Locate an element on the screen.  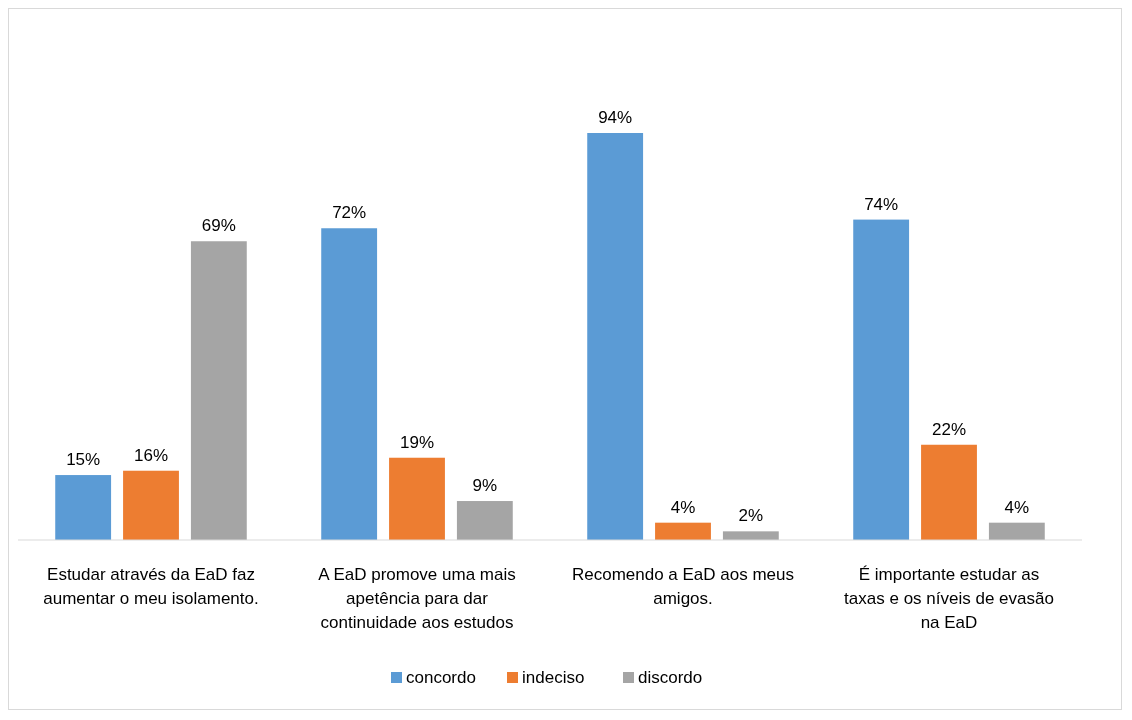
x-tick-label: Recomendo a EaD aos meus amigos. is located at coordinates (683, 586).